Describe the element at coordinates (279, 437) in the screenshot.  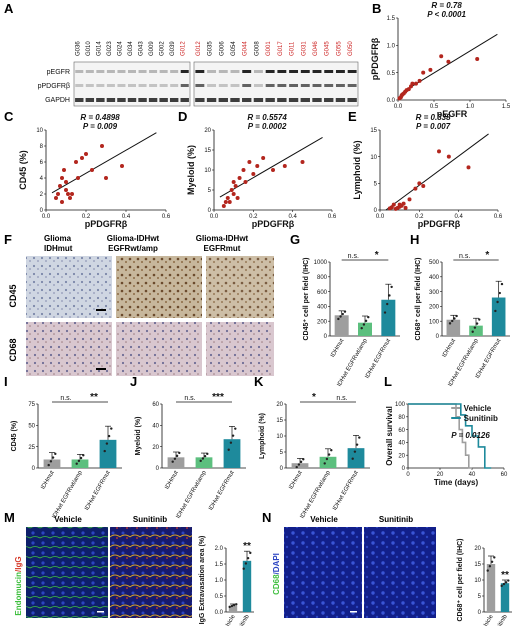
I see `y-tick-label: 10` at that location.